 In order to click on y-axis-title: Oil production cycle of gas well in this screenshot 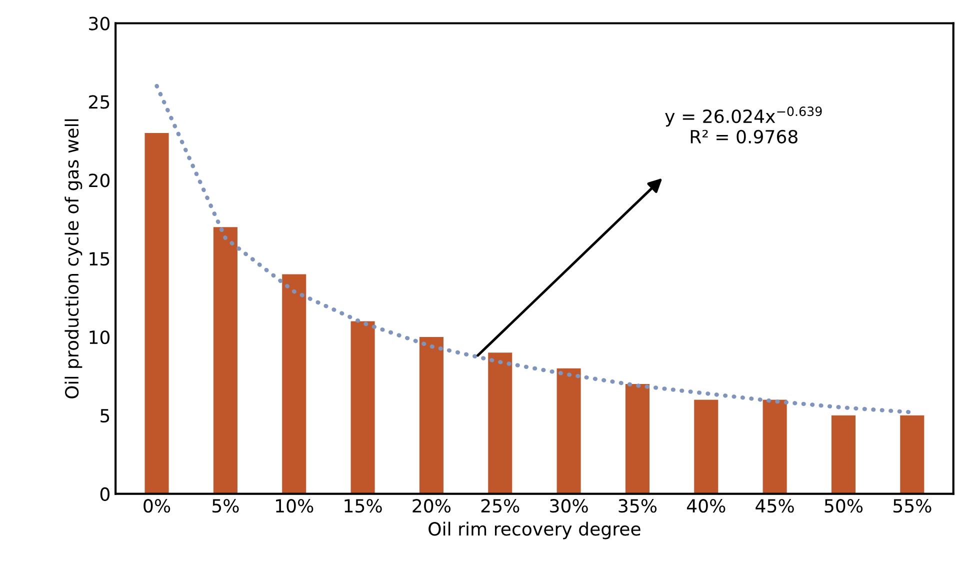, I will do `click(73, 258)`.